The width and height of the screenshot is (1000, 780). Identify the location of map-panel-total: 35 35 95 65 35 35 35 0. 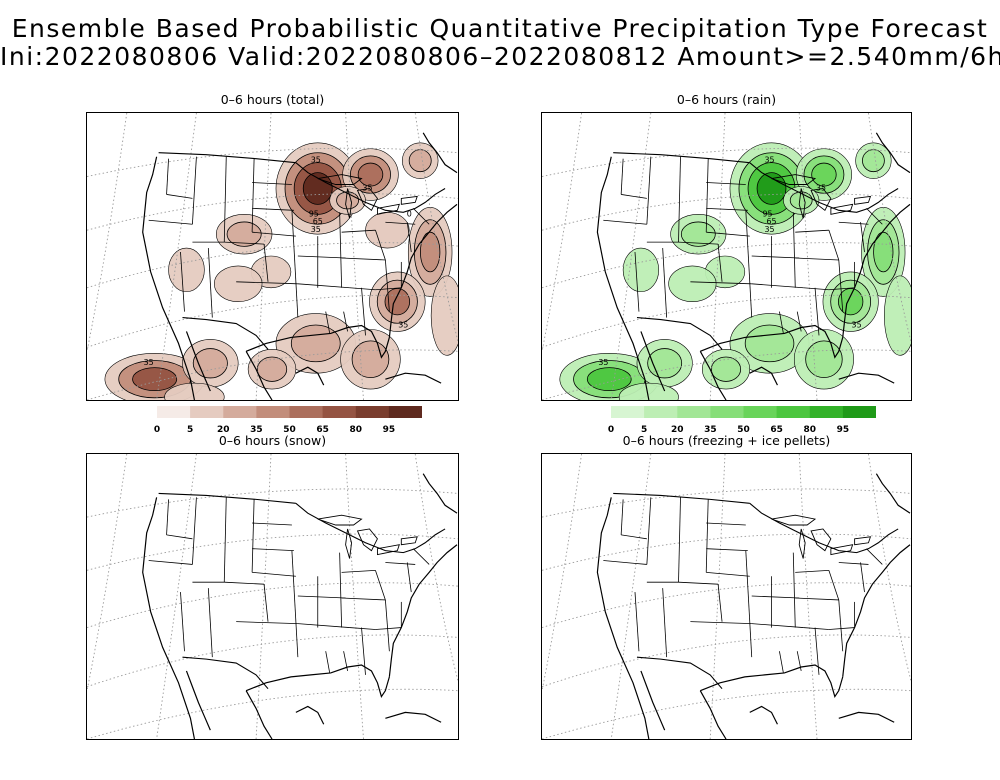
(272, 256).